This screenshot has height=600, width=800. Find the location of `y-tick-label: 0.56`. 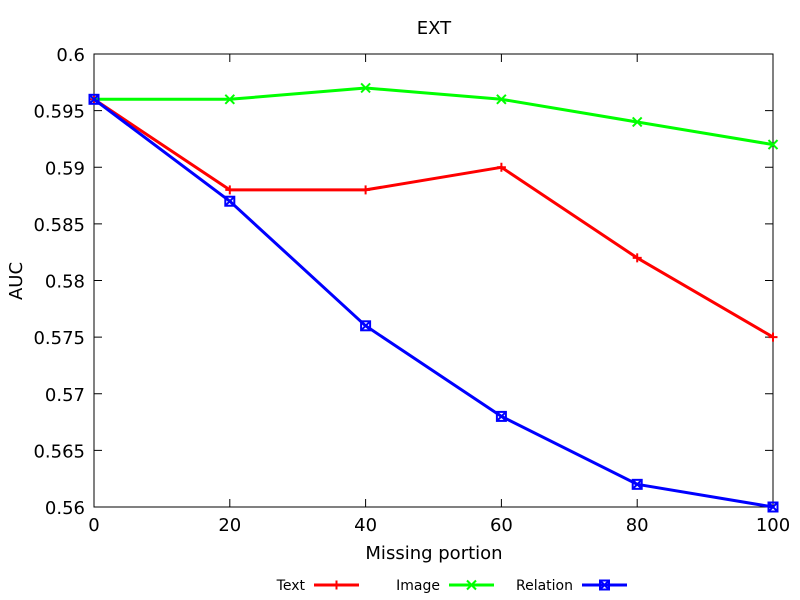

y-tick-label: 0.56 is located at coordinates (65, 508).